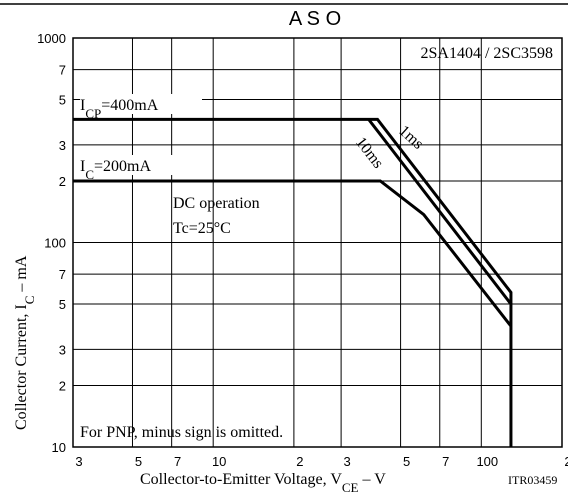 This screenshot has height=497, width=568. I want to click on x-axis-label-main: Collector-to-Emitter Voltage, V, so click(241, 479).